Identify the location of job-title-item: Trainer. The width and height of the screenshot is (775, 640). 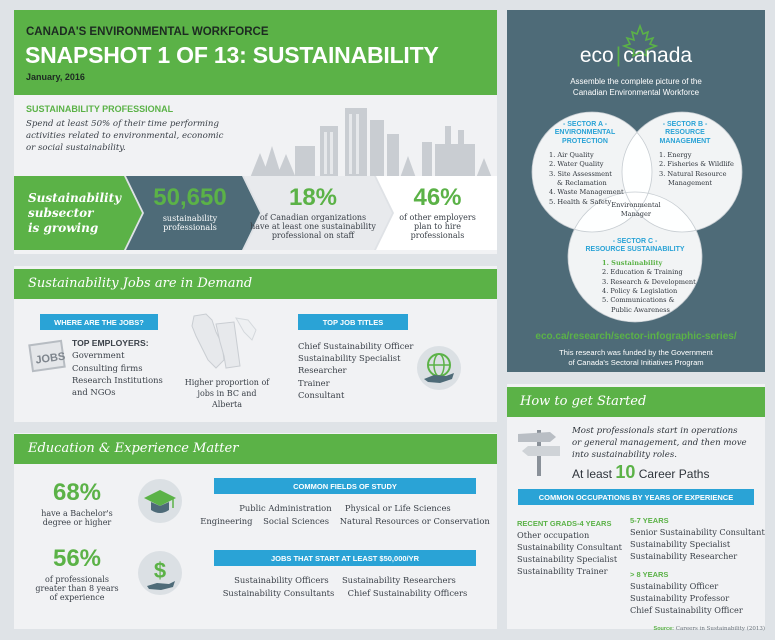
(314, 382).